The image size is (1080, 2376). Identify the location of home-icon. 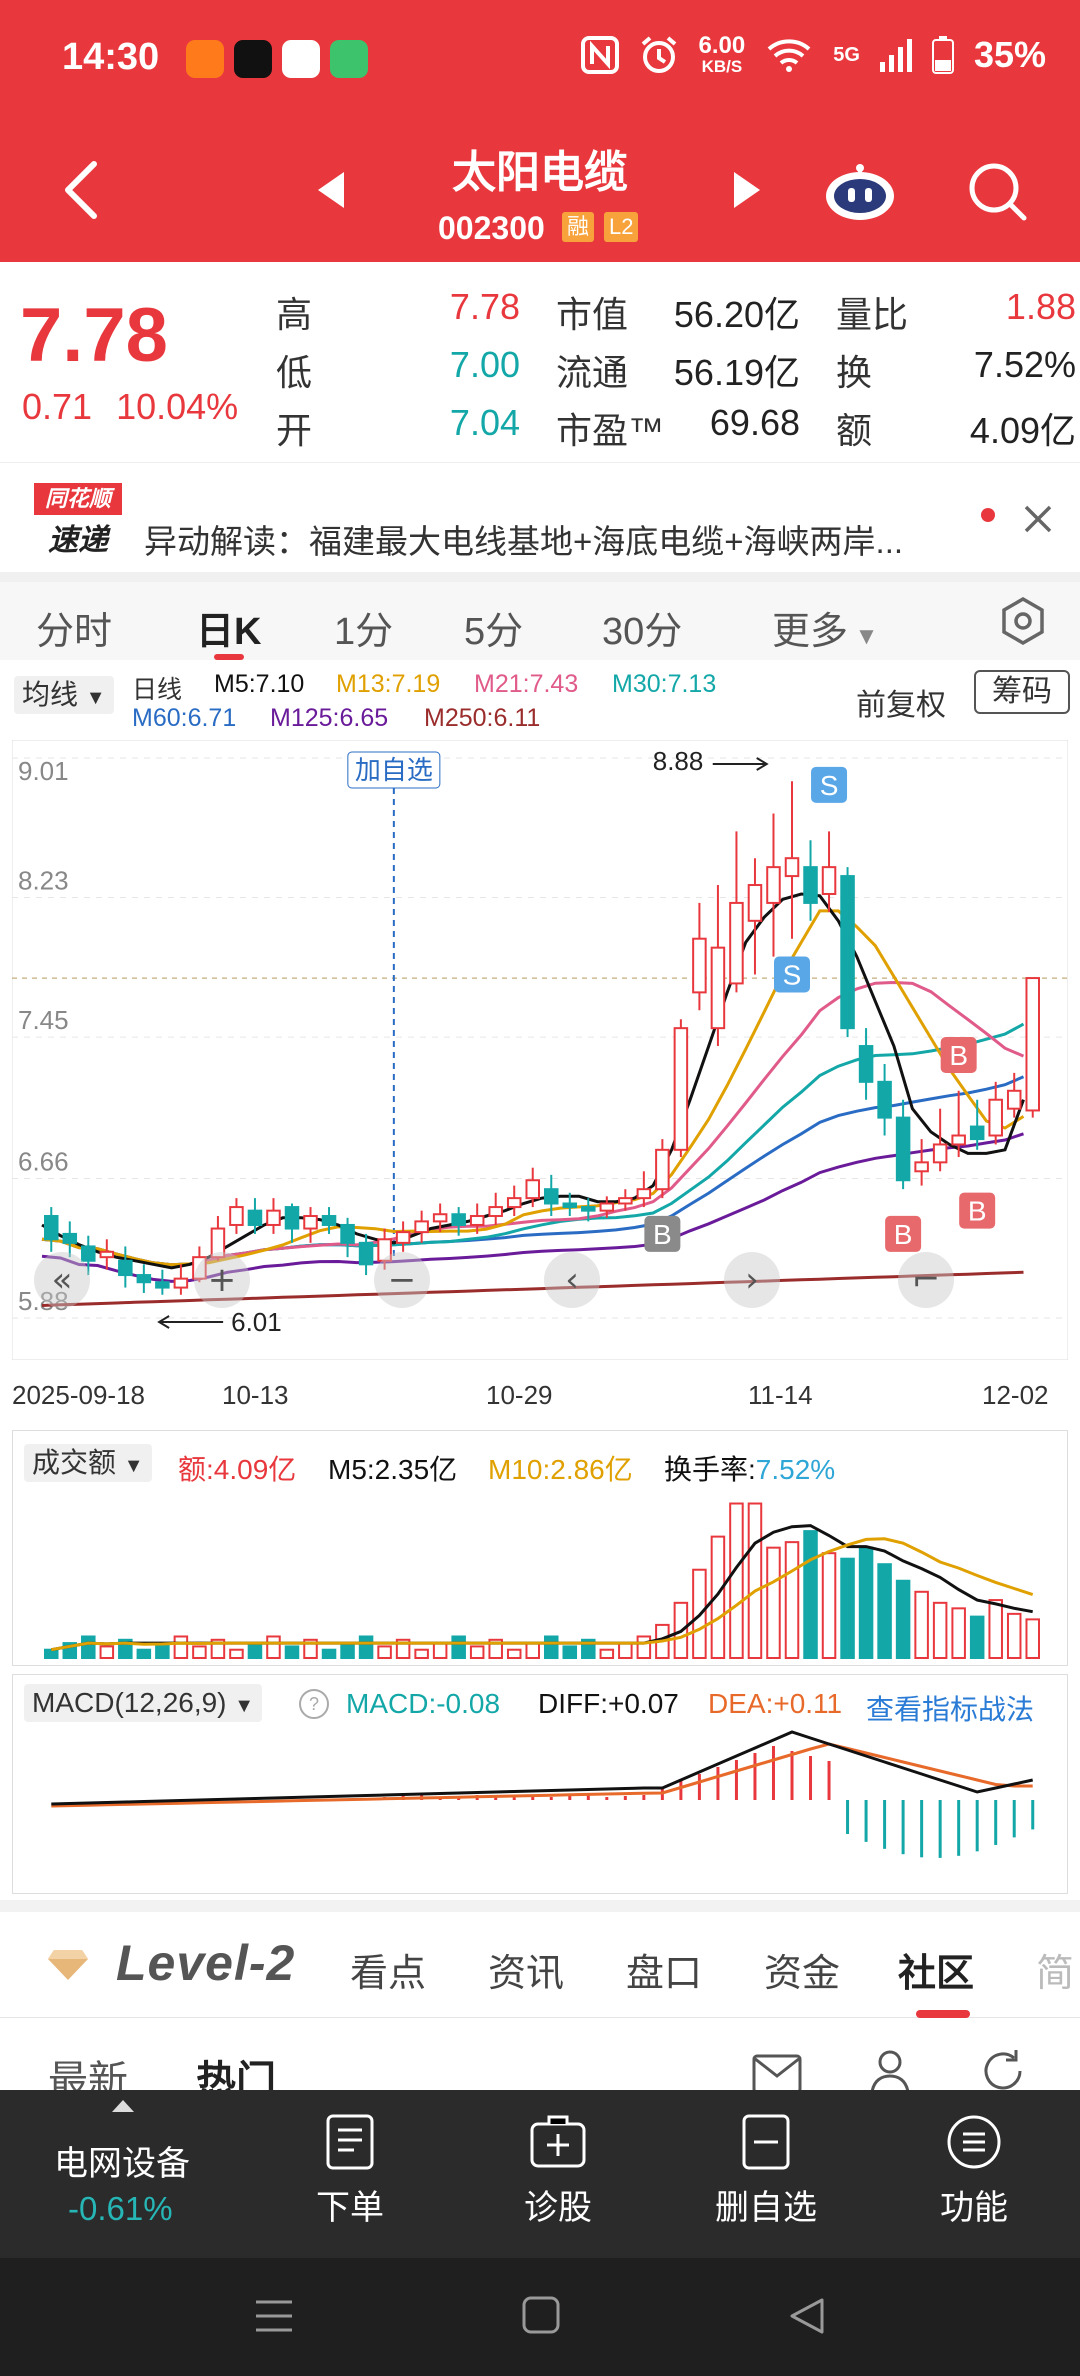
(541, 2315).